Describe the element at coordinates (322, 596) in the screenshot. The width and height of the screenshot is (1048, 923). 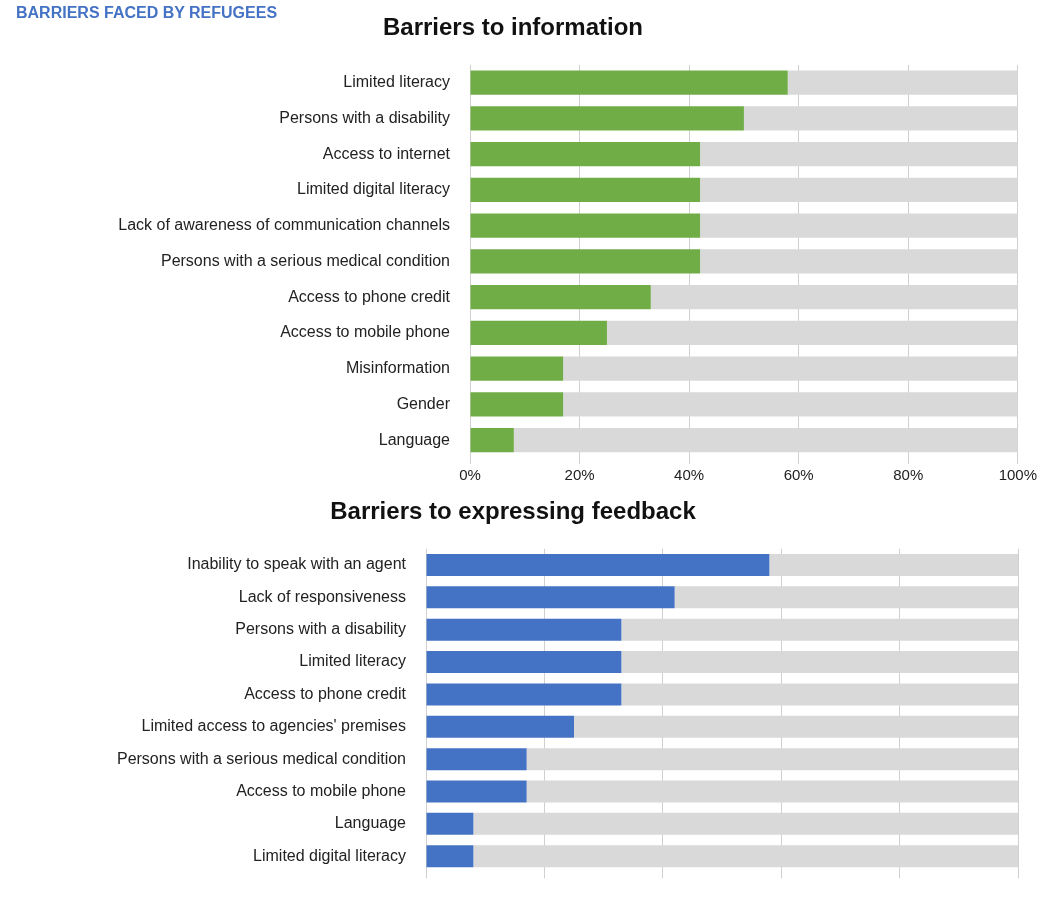
I see `y-tick-label: Lack of responsiveness` at that location.